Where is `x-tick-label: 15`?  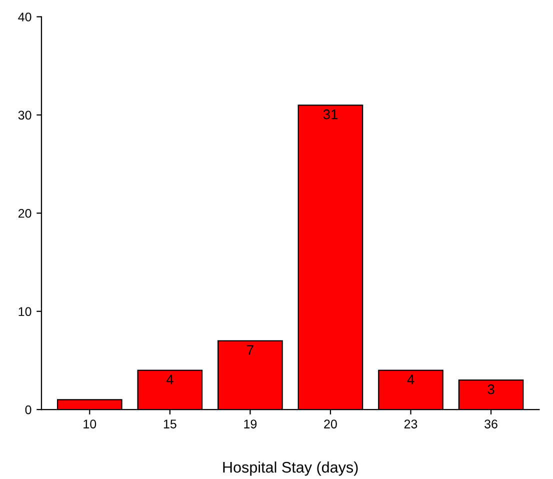
x-tick-label: 15 is located at coordinates (170, 424).